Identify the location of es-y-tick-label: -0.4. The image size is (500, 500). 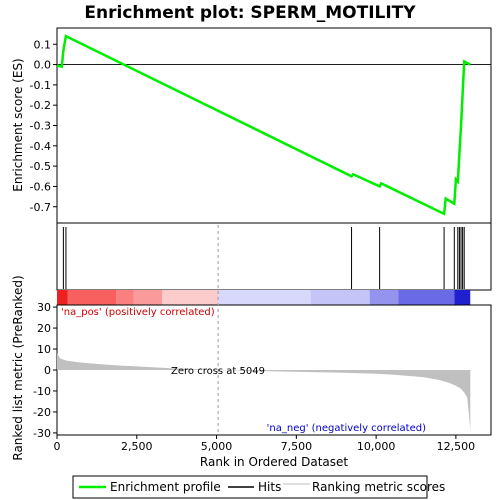
(40, 146).